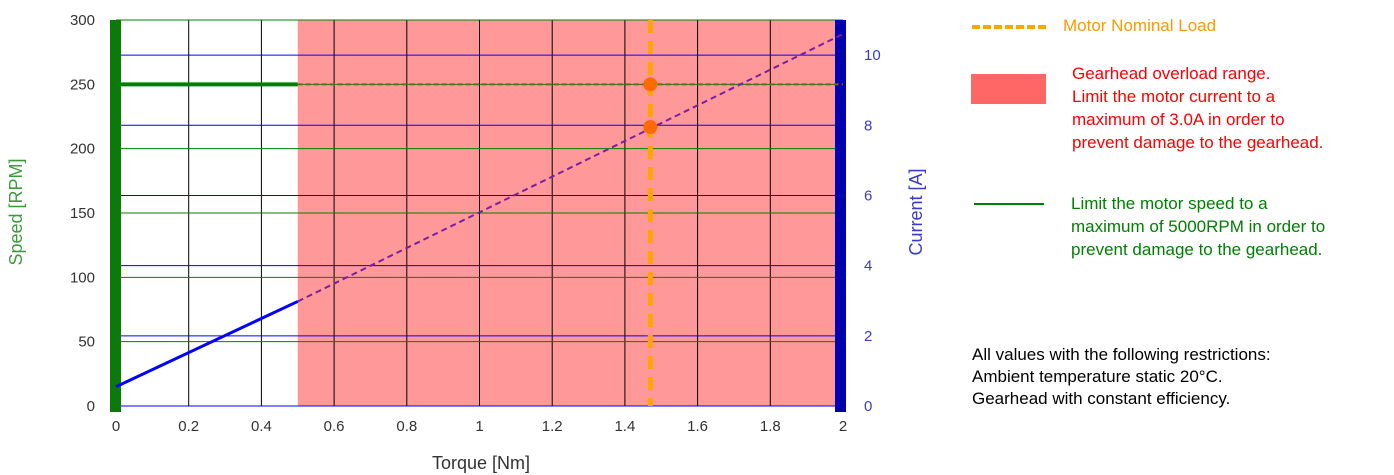  I want to click on y-right-tick-label: 8, so click(868, 125).